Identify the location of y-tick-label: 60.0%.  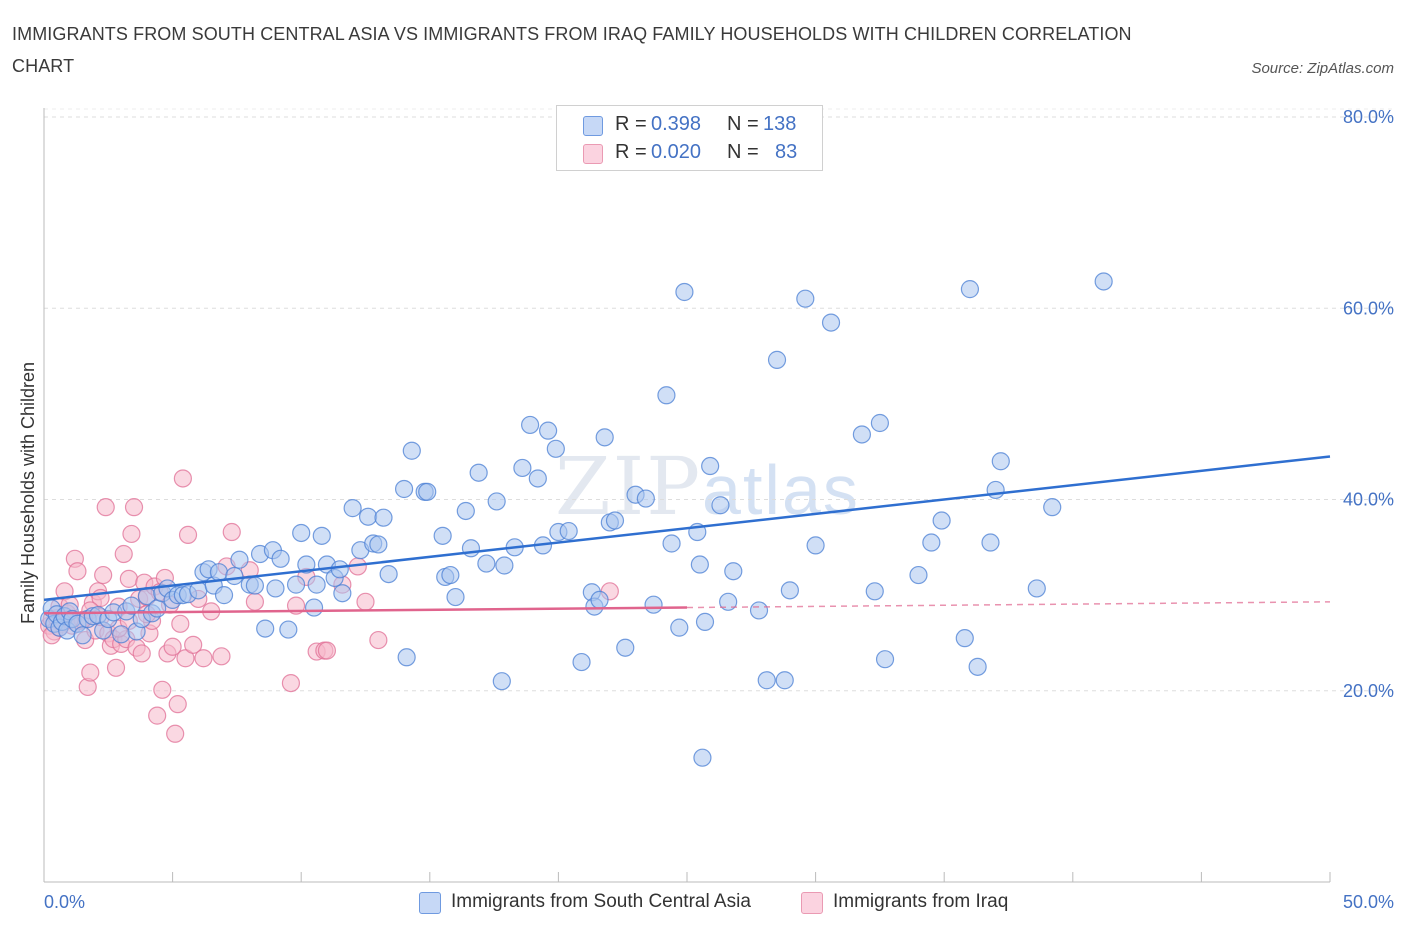
(1368, 308).